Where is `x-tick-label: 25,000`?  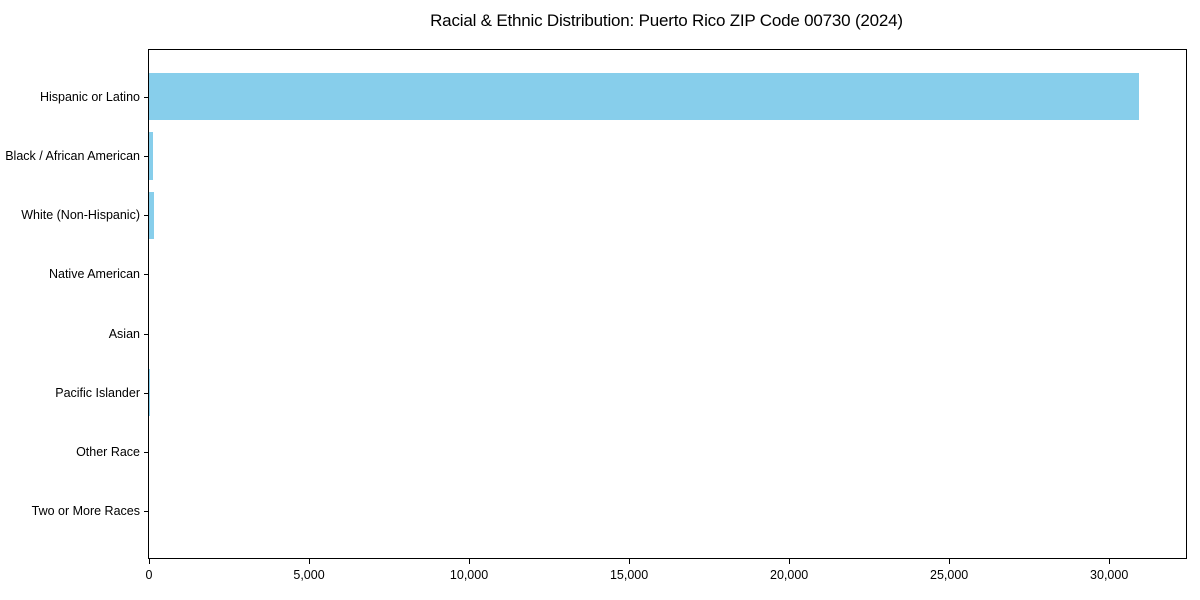
x-tick-label: 25,000 is located at coordinates (949, 575).